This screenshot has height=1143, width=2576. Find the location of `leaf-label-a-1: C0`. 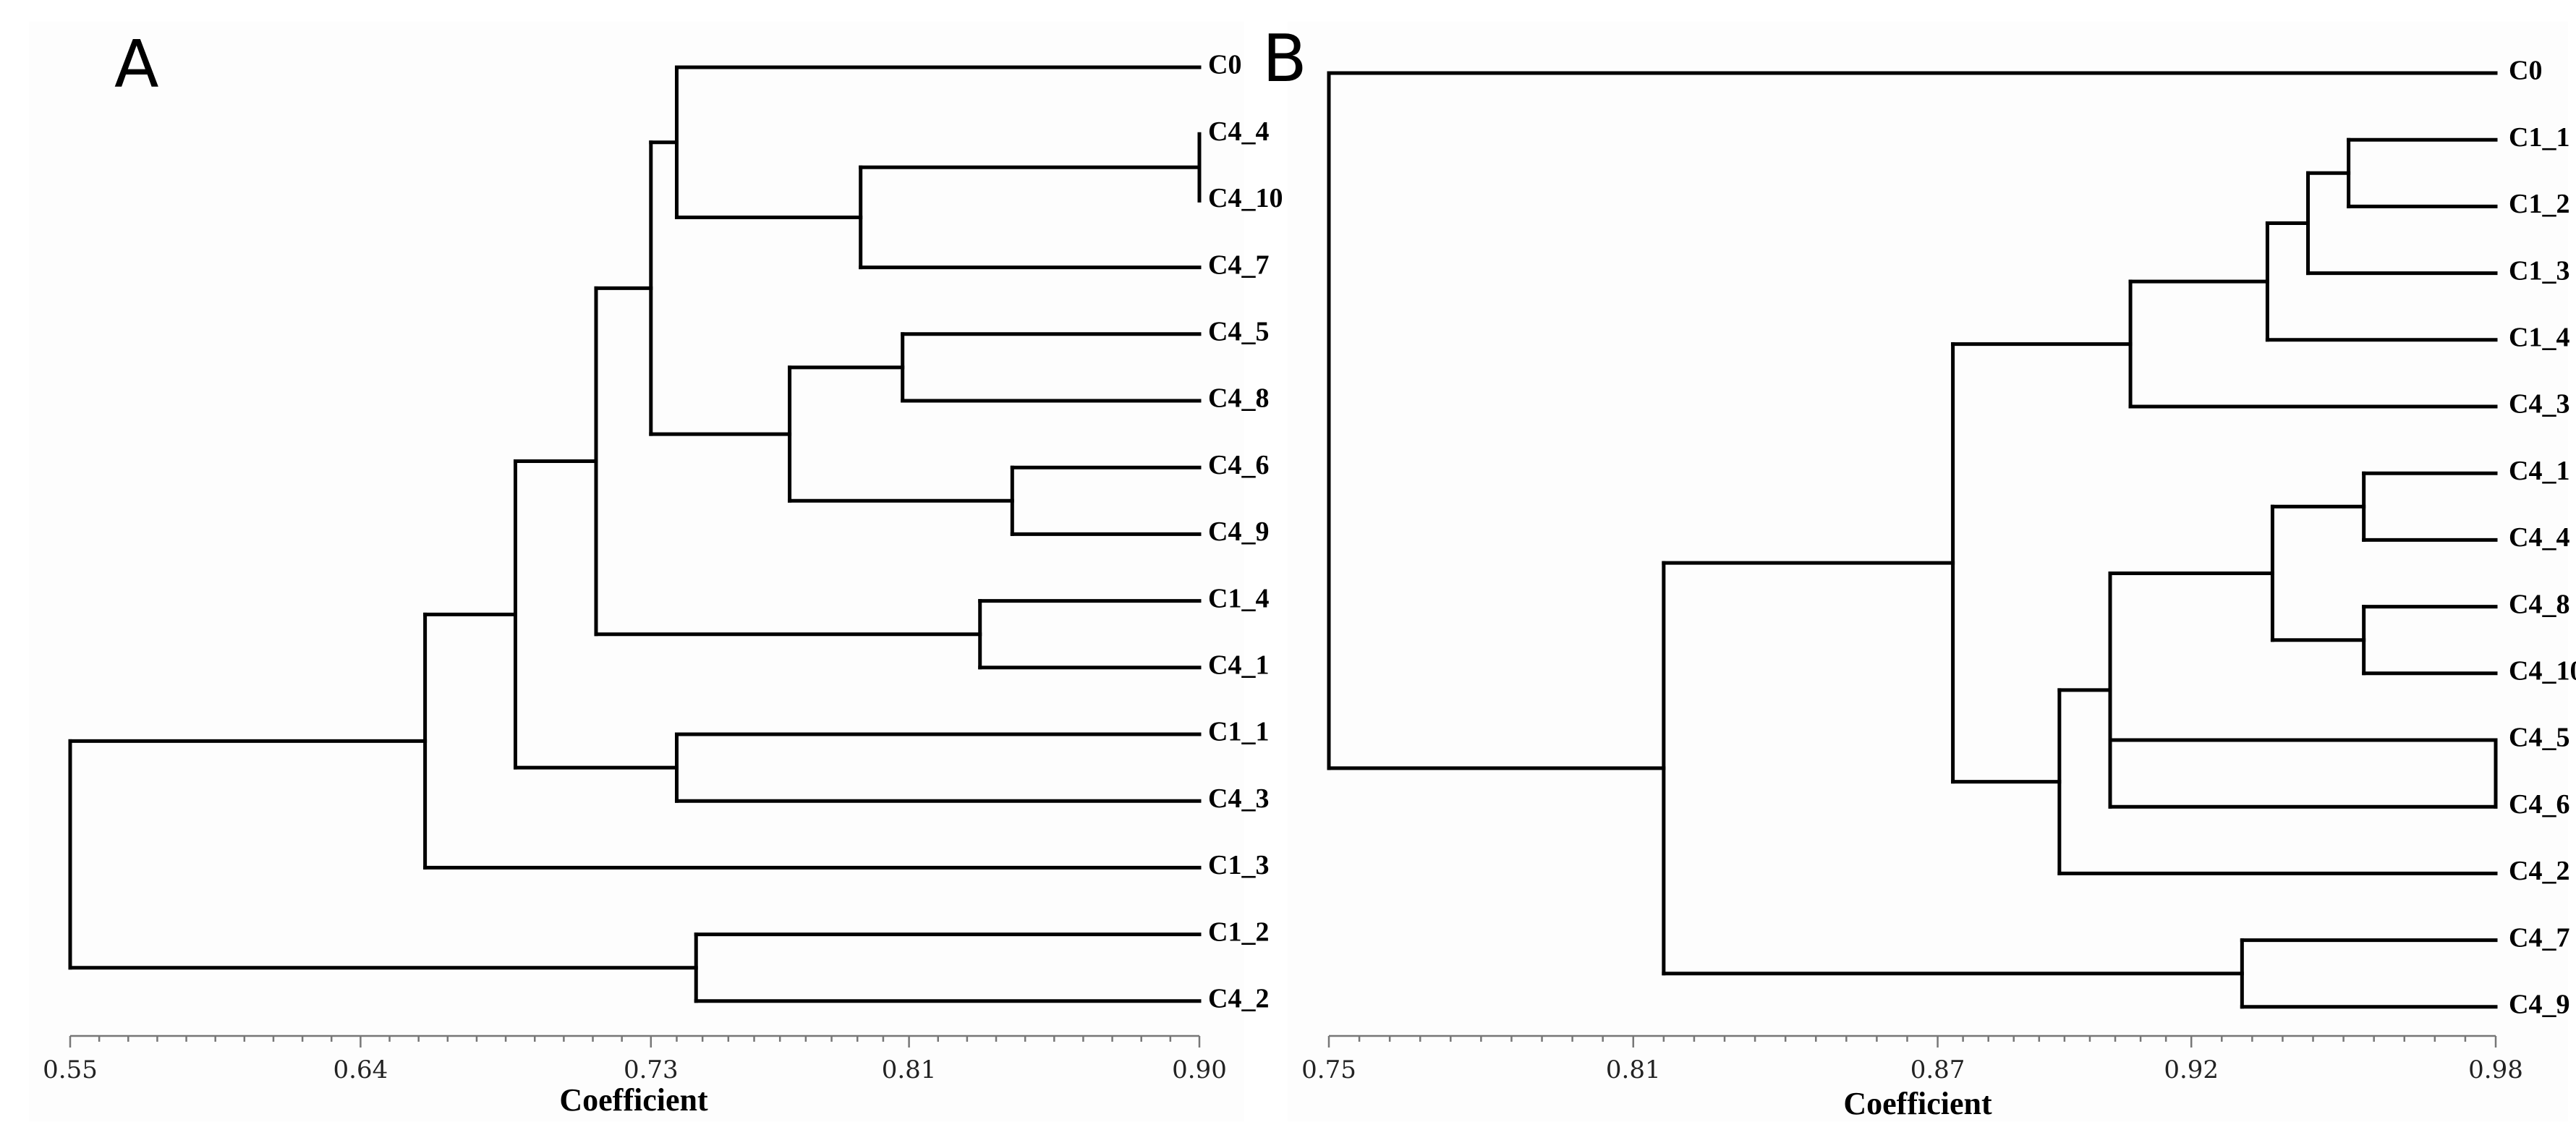

leaf-label-a-1: C0 is located at coordinates (1224, 65).